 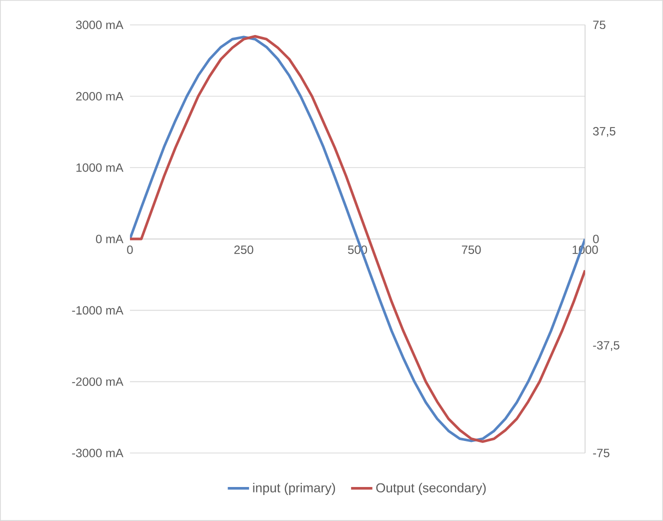 What do you see at coordinates (599, 25) in the screenshot?
I see `y2-tick-label: 75` at bounding box center [599, 25].